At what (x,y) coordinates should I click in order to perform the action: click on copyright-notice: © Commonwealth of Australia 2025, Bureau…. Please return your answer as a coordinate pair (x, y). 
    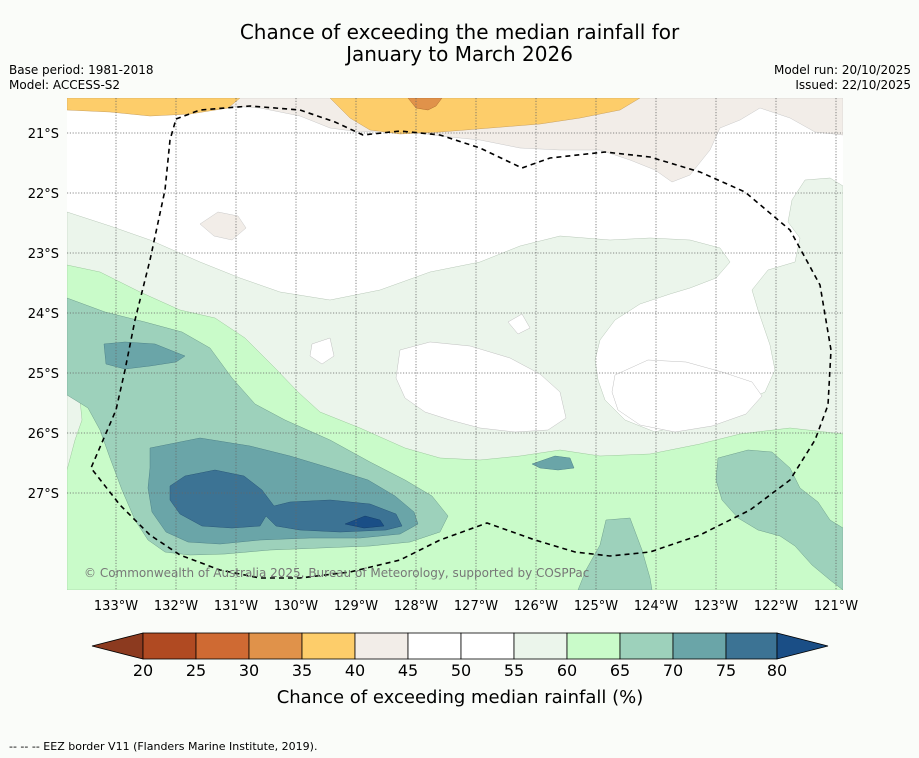
    Looking at the image, I should click on (336, 573).